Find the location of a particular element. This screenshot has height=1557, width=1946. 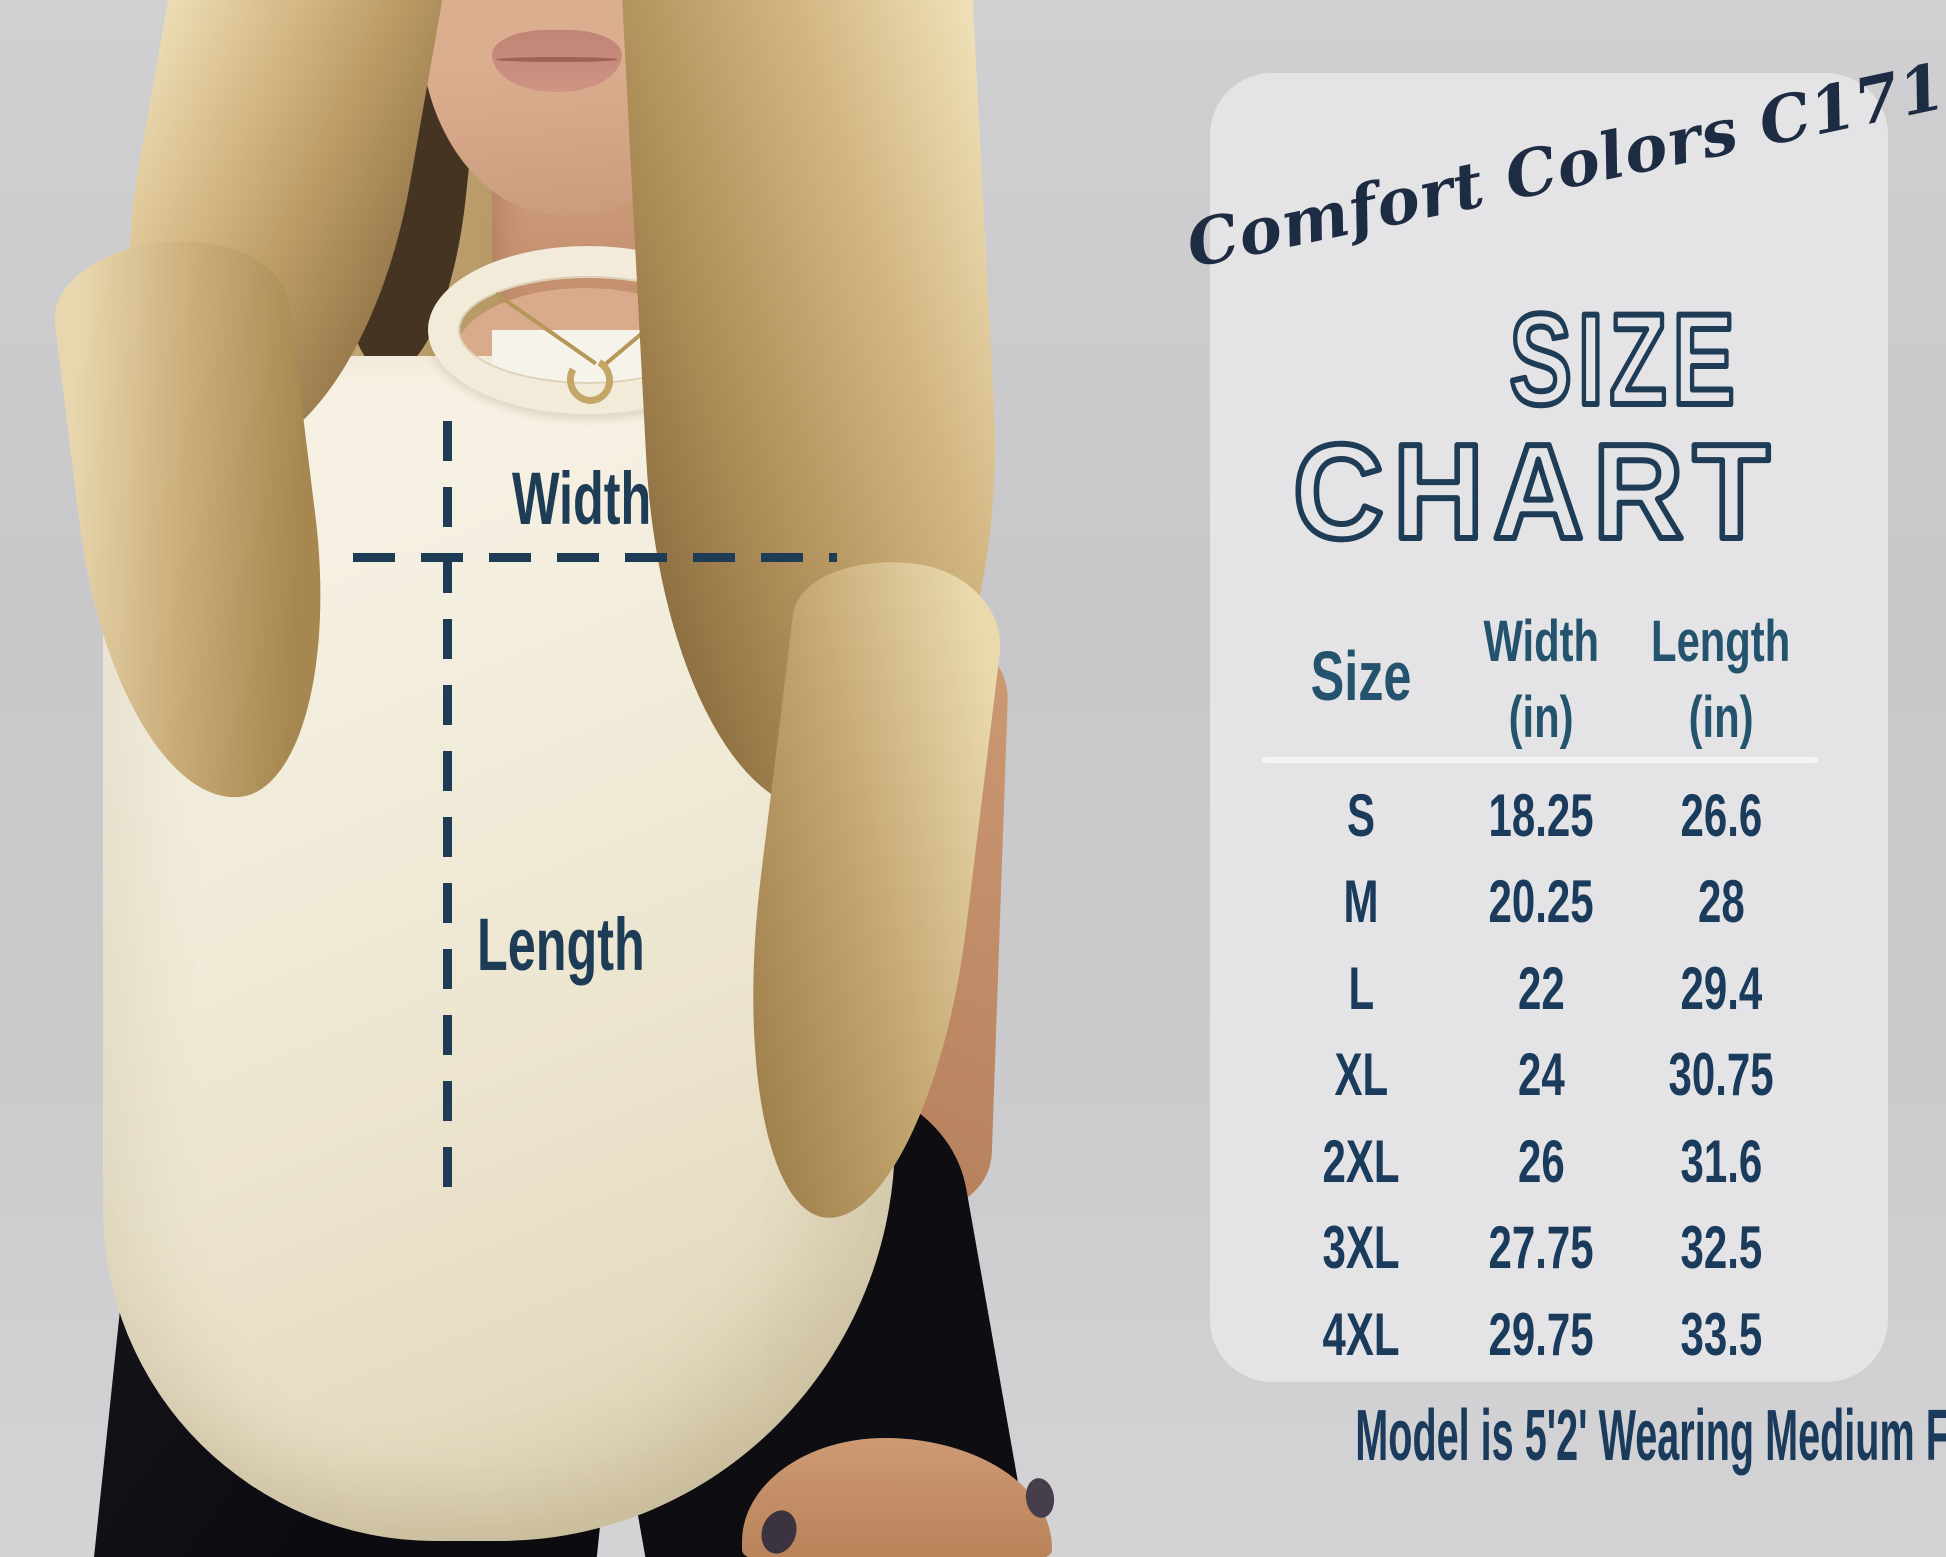

length-cell: 28 is located at coordinates (1721, 902).